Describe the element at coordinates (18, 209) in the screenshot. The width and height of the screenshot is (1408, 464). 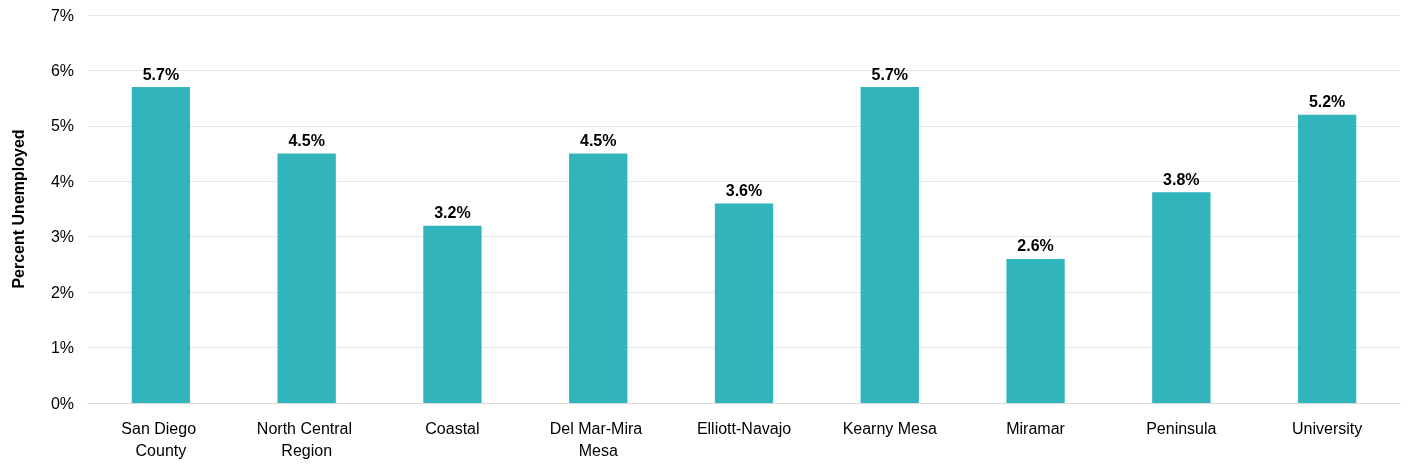
I see `y-axis-title: Percent Unemployed` at that location.